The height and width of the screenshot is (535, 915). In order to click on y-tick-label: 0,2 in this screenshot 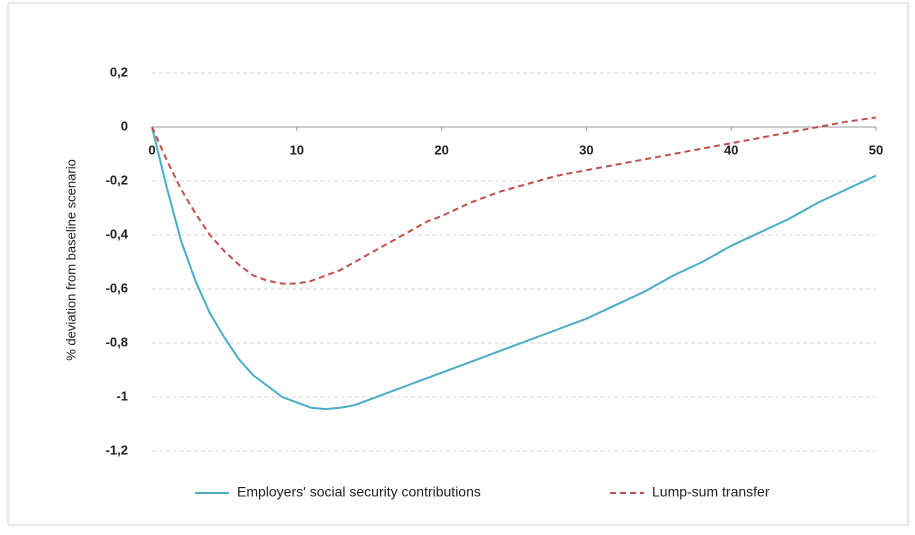, I will do `click(119, 71)`.